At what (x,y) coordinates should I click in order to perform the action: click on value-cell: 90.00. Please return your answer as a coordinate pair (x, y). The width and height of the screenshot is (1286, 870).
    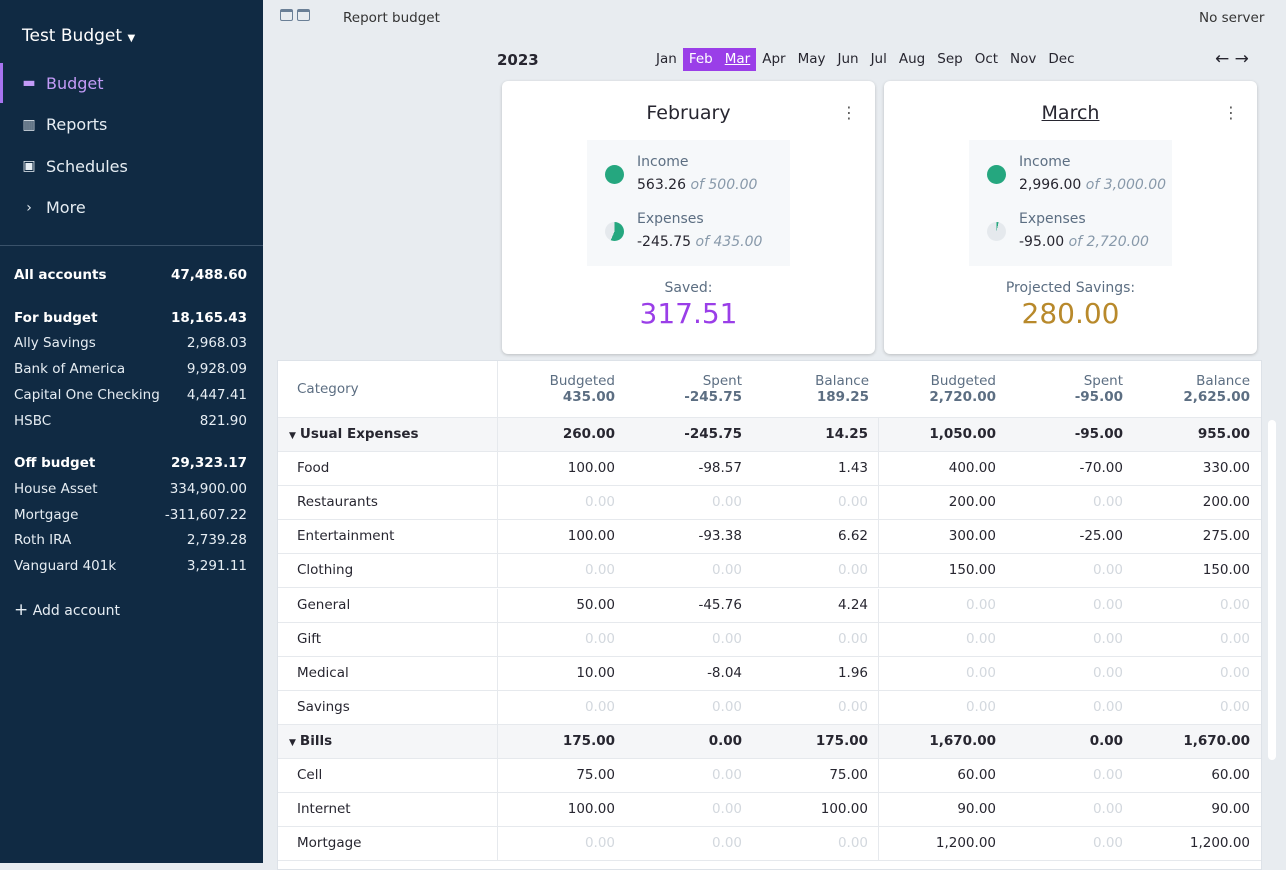
    Looking at the image, I should click on (1230, 809).